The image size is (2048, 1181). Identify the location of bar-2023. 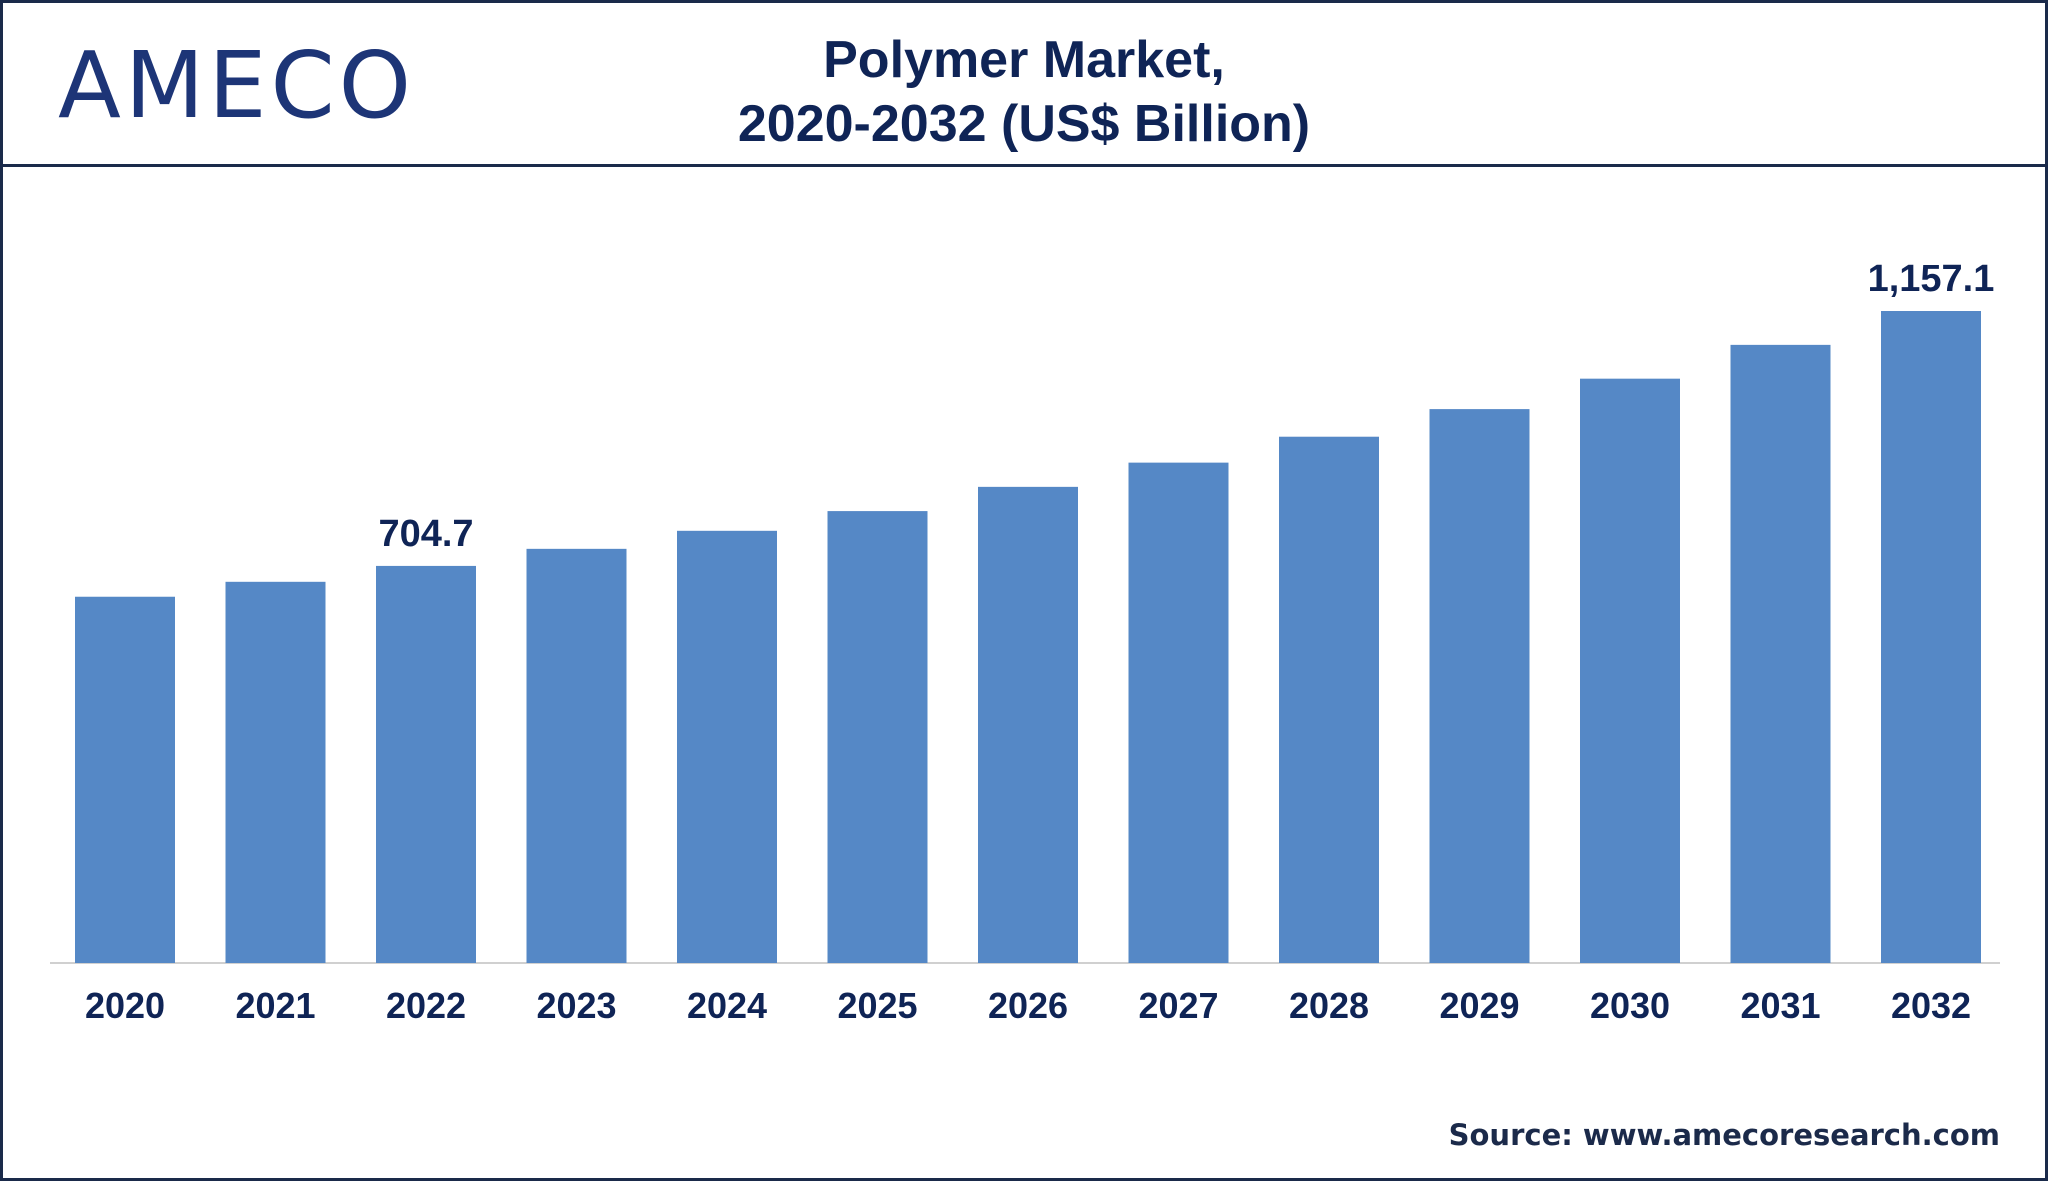
(576, 755).